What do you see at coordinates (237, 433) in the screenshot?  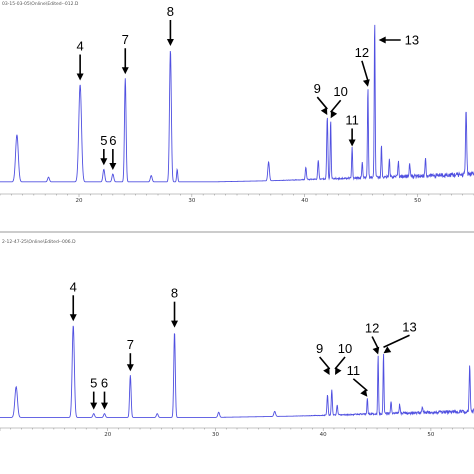 I see `panel-2-ticks: 20 30 40 50` at bounding box center [237, 433].